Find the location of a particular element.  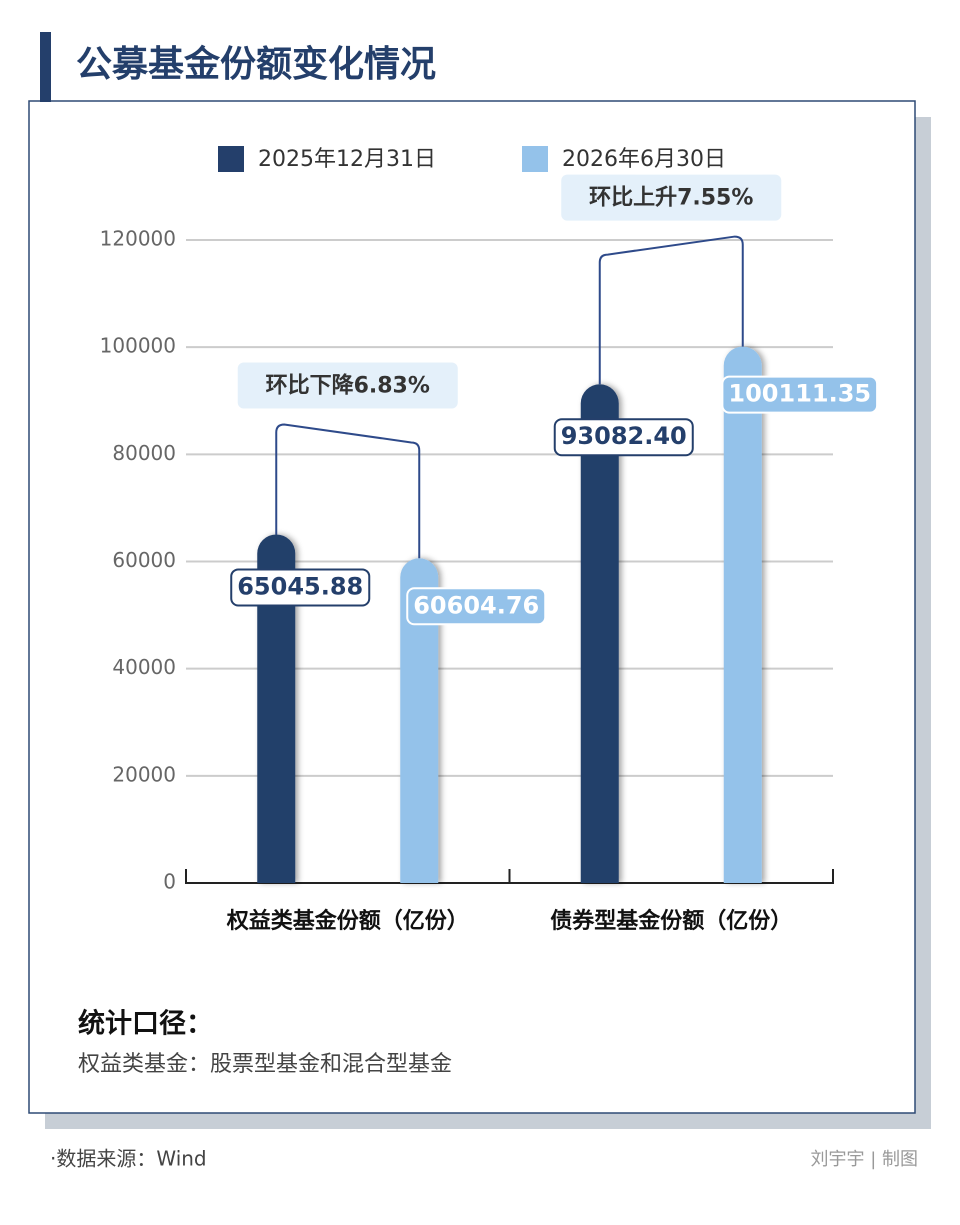

y-tick-label: 20000 is located at coordinates (144, 774).